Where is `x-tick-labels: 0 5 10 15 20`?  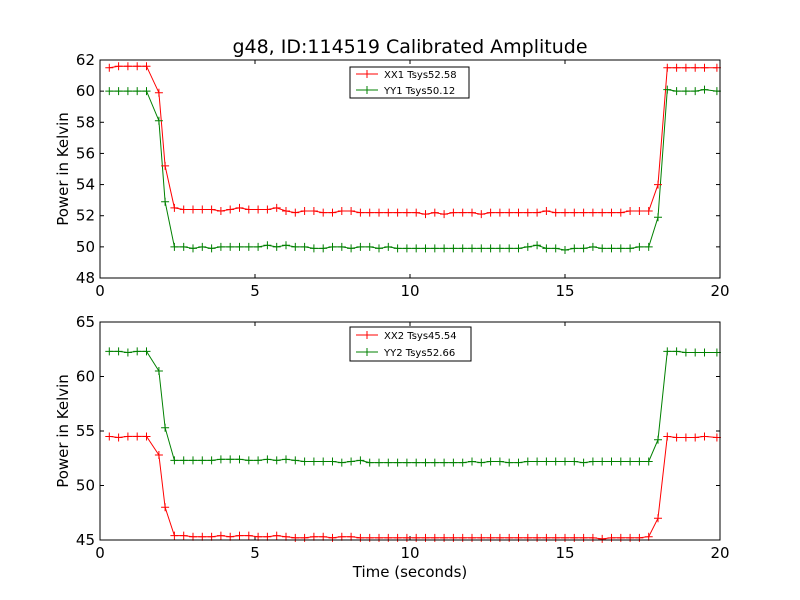
x-tick-labels: 0 5 10 15 20 is located at coordinates (412, 291).